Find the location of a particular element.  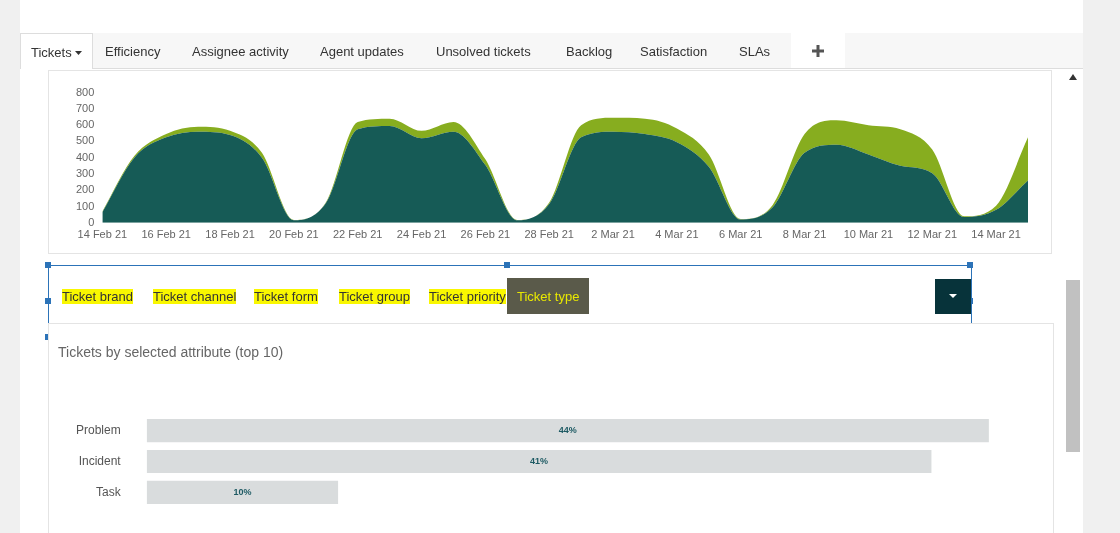

y-tick-label: Problem is located at coordinates (98, 429).